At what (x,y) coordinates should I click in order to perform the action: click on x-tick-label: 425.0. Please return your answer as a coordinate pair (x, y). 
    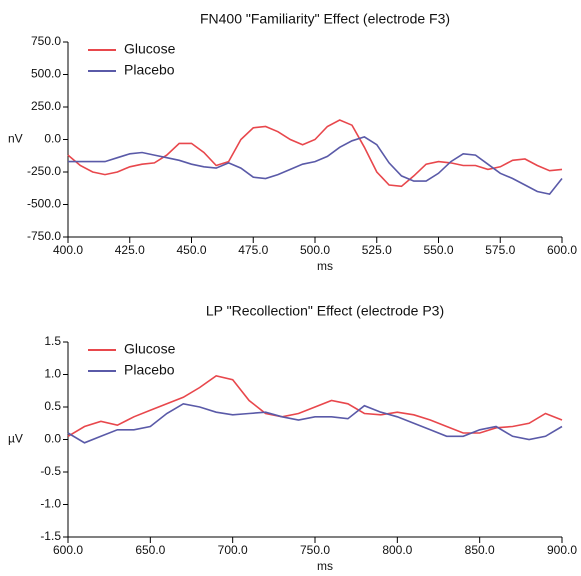
    Looking at the image, I should click on (130, 250).